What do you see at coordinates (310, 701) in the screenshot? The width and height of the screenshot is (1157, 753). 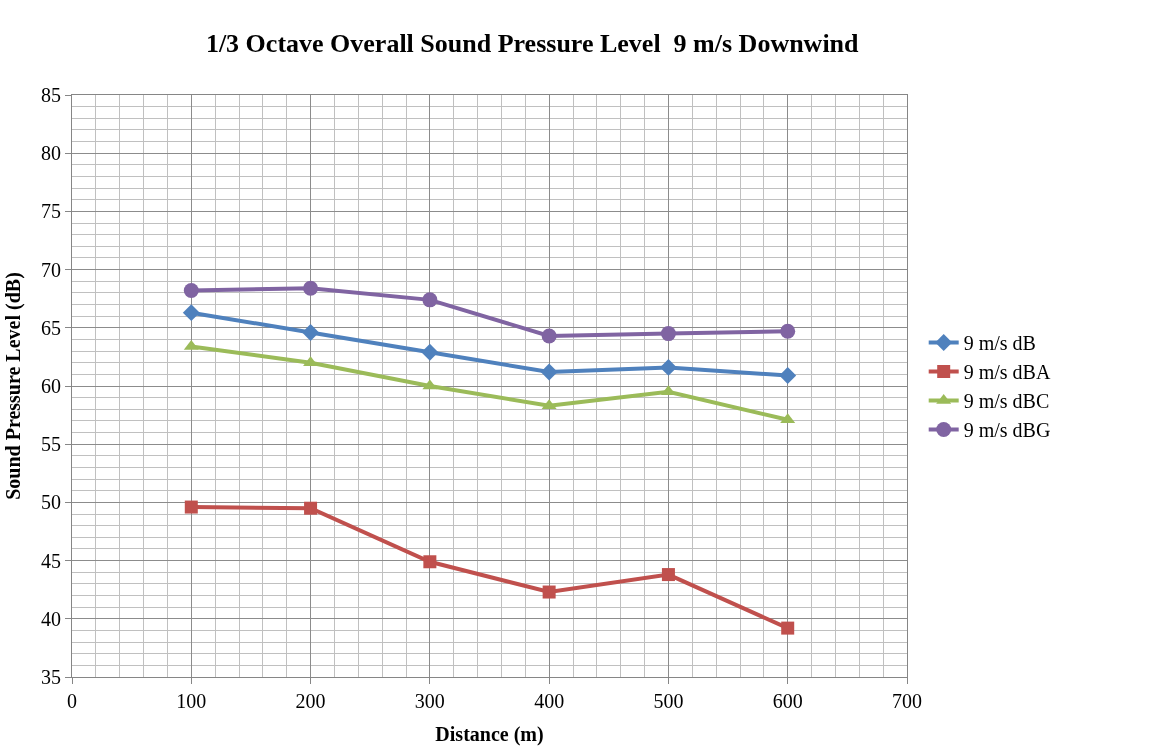 I see `x-tick-label: 200` at bounding box center [310, 701].